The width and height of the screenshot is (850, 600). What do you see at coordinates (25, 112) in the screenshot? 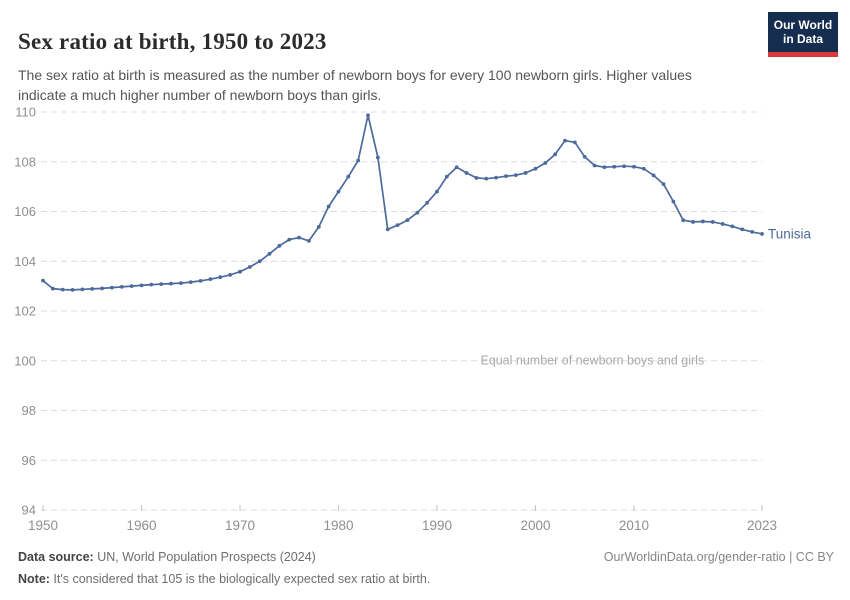
I see `y-tick-label: 110` at bounding box center [25, 112].